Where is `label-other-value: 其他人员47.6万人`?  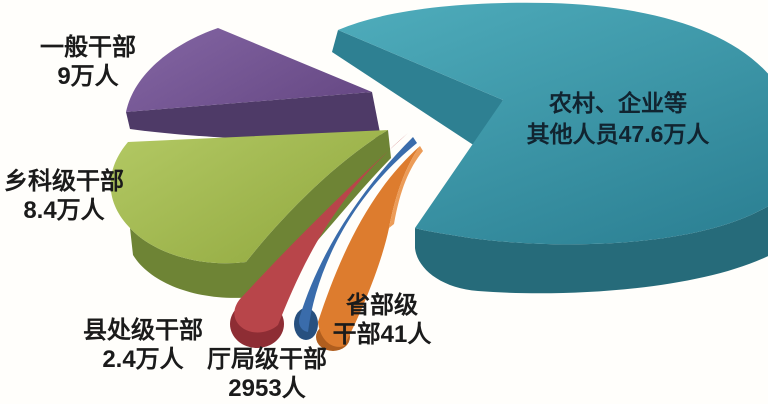
label-other-value: 其他人员47.6万人 is located at coordinates (618, 134).